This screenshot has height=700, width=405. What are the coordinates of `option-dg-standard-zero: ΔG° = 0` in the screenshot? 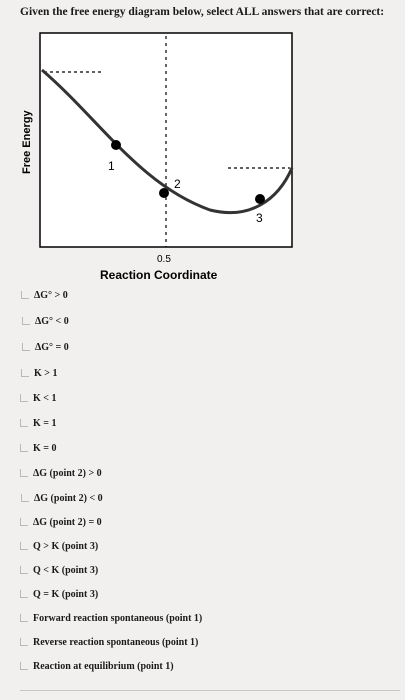 It's located at (45, 347).